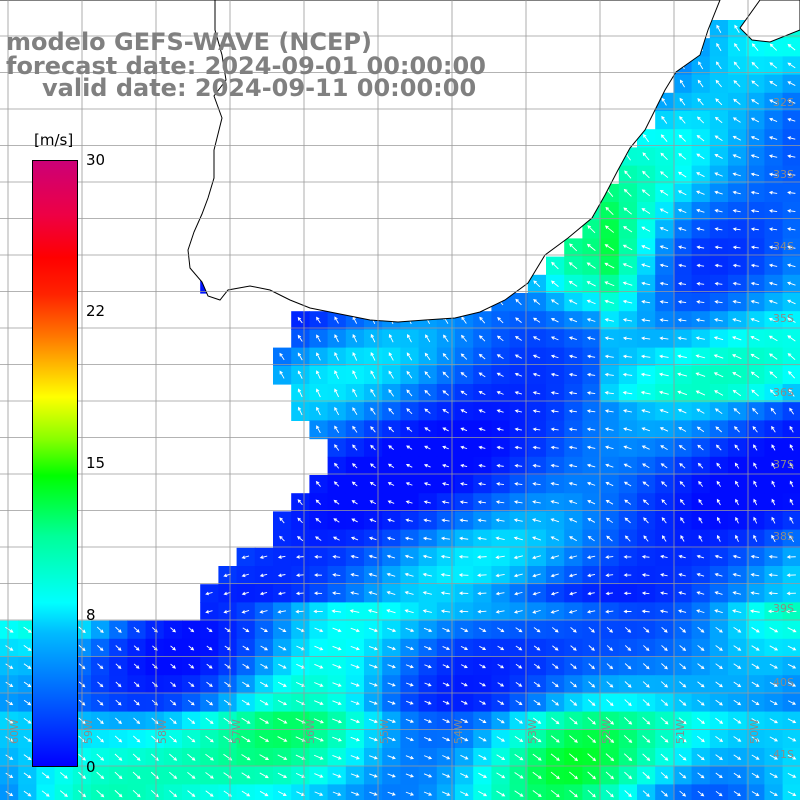 The image size is (800, 800). Describe the element at coordinates (189, 42) in the screenshot. I see `map-title: modelo GEFS-WAVE (NCEP)` at that location.